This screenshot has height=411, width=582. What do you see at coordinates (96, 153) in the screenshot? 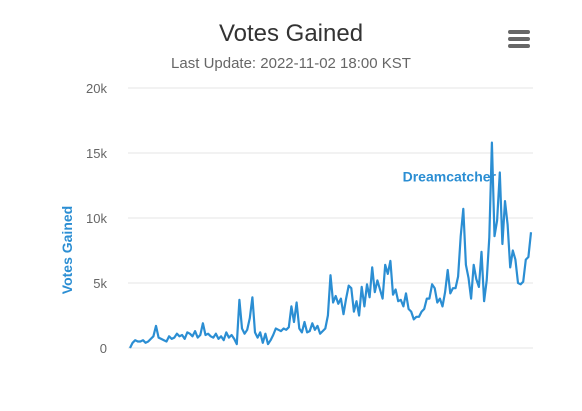
I see `y-tick-label: 15k` at bounding box center [96, 153].